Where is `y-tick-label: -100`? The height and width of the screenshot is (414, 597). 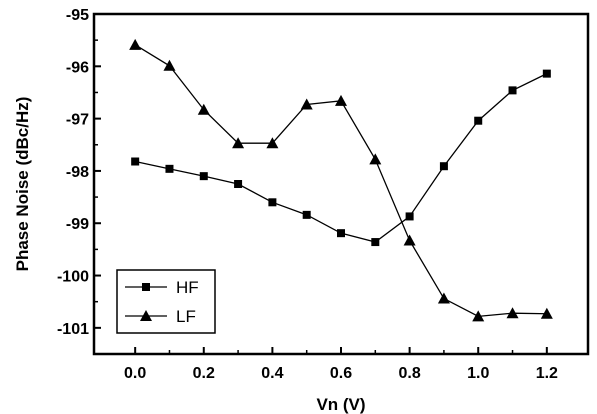 y-tick-label: -100 is located at coordinates (73, 277).